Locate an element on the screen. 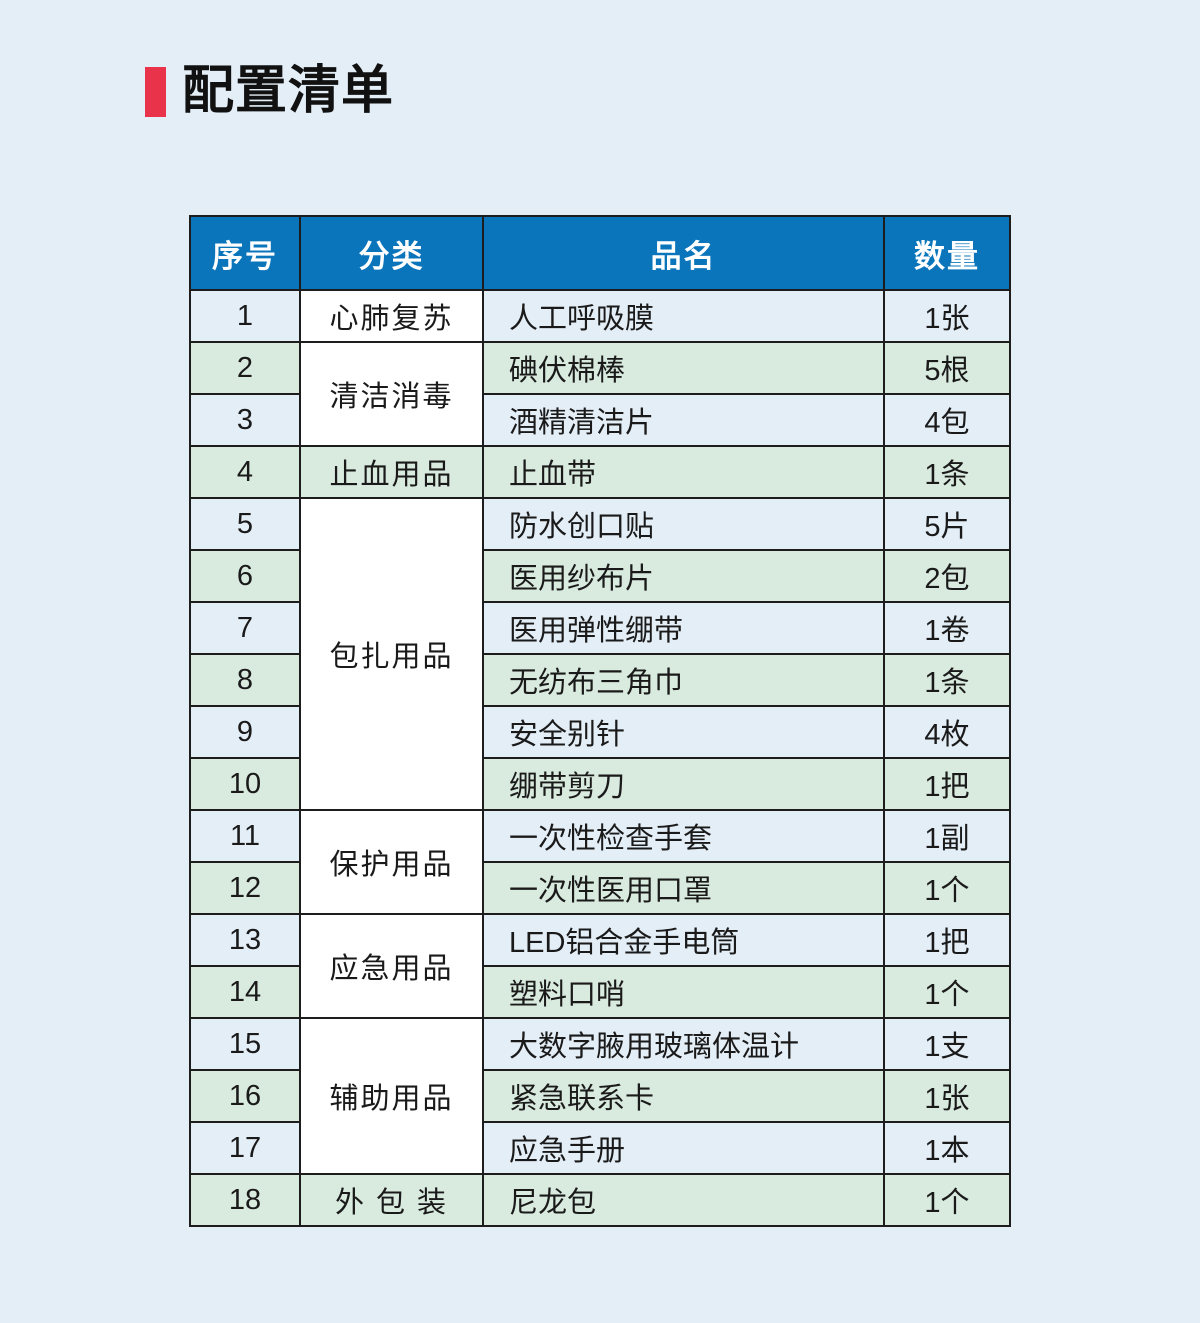  cell-name: 塑料口哨 is located at coordinates (683, 992).